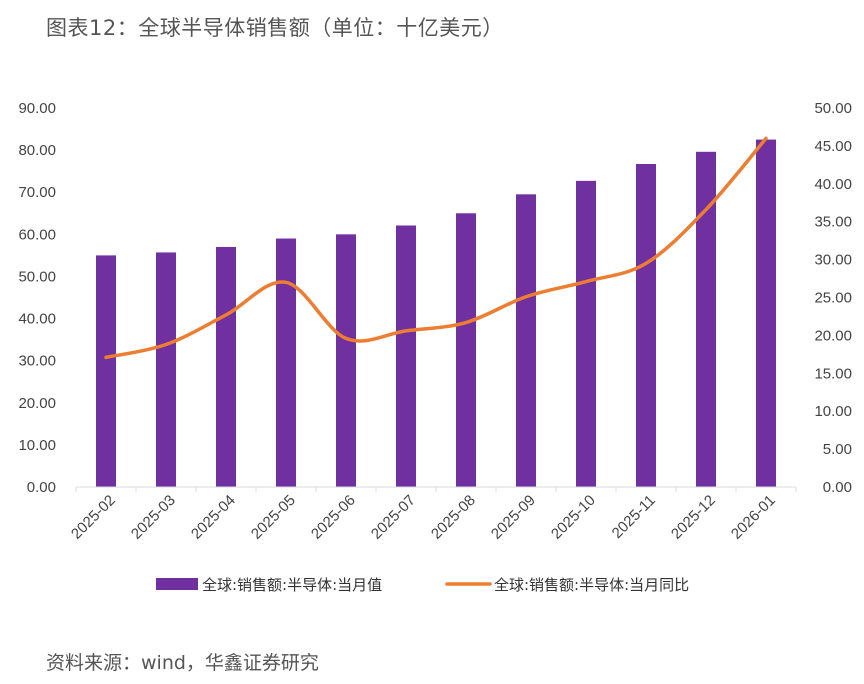 The height and width of the screenshot is (684, 864). I want to click on x-tick-label: 2025-03, so click(153, 517).